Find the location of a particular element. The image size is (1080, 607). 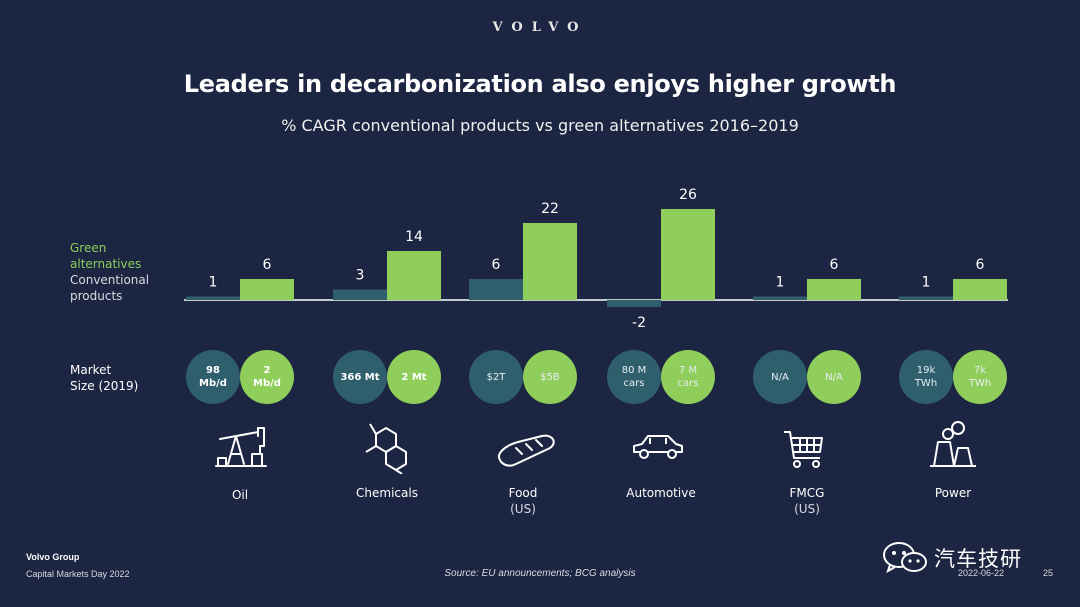

bar-conventional-power is located at coordinates (926, 298).